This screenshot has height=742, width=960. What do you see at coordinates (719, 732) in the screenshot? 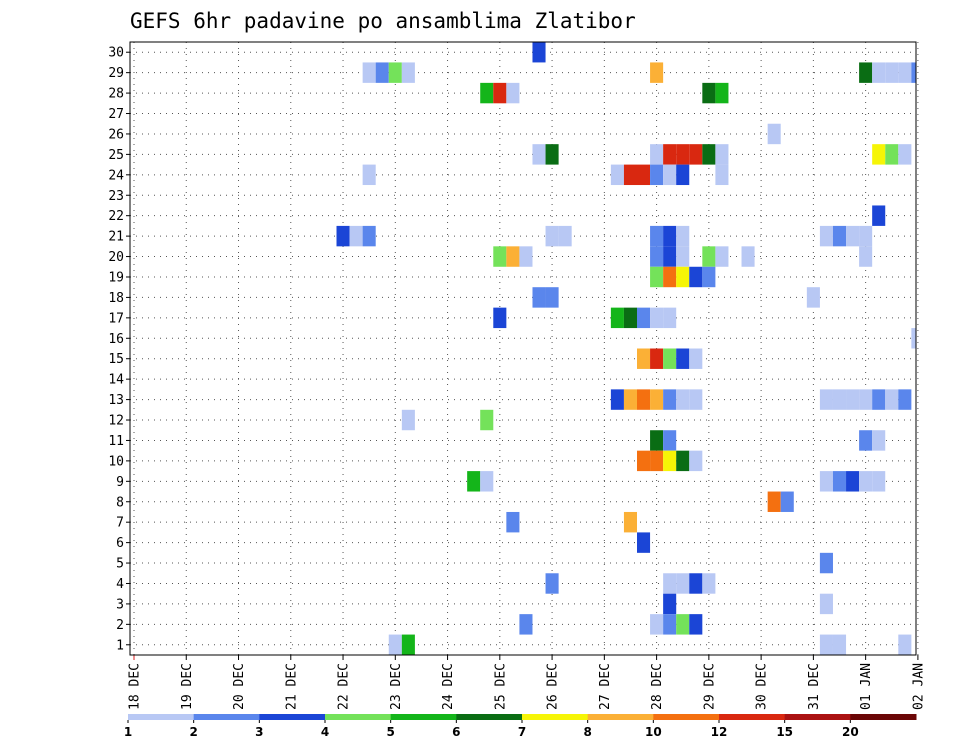
I see `colorbar-label: 12` at bounding box center [719, 732].